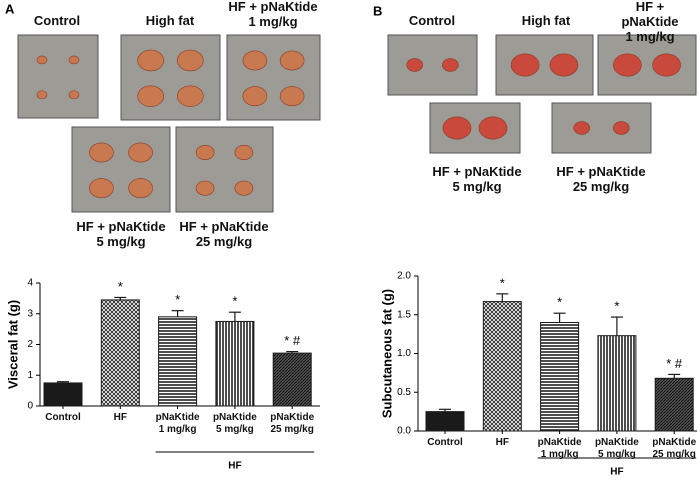 This screenshot has width=700, height=491. Describe the element at coordinates (404, 353) in the screenshot. I see `y-tick-label: 1.0` at that location.